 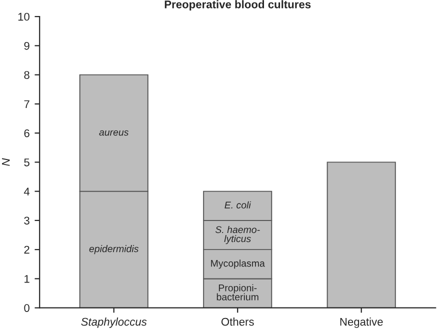 What do you see at coordinates (27, 162) in the screenshot?
I see `y-tick-label: 5` at bounding box center [27, 162].